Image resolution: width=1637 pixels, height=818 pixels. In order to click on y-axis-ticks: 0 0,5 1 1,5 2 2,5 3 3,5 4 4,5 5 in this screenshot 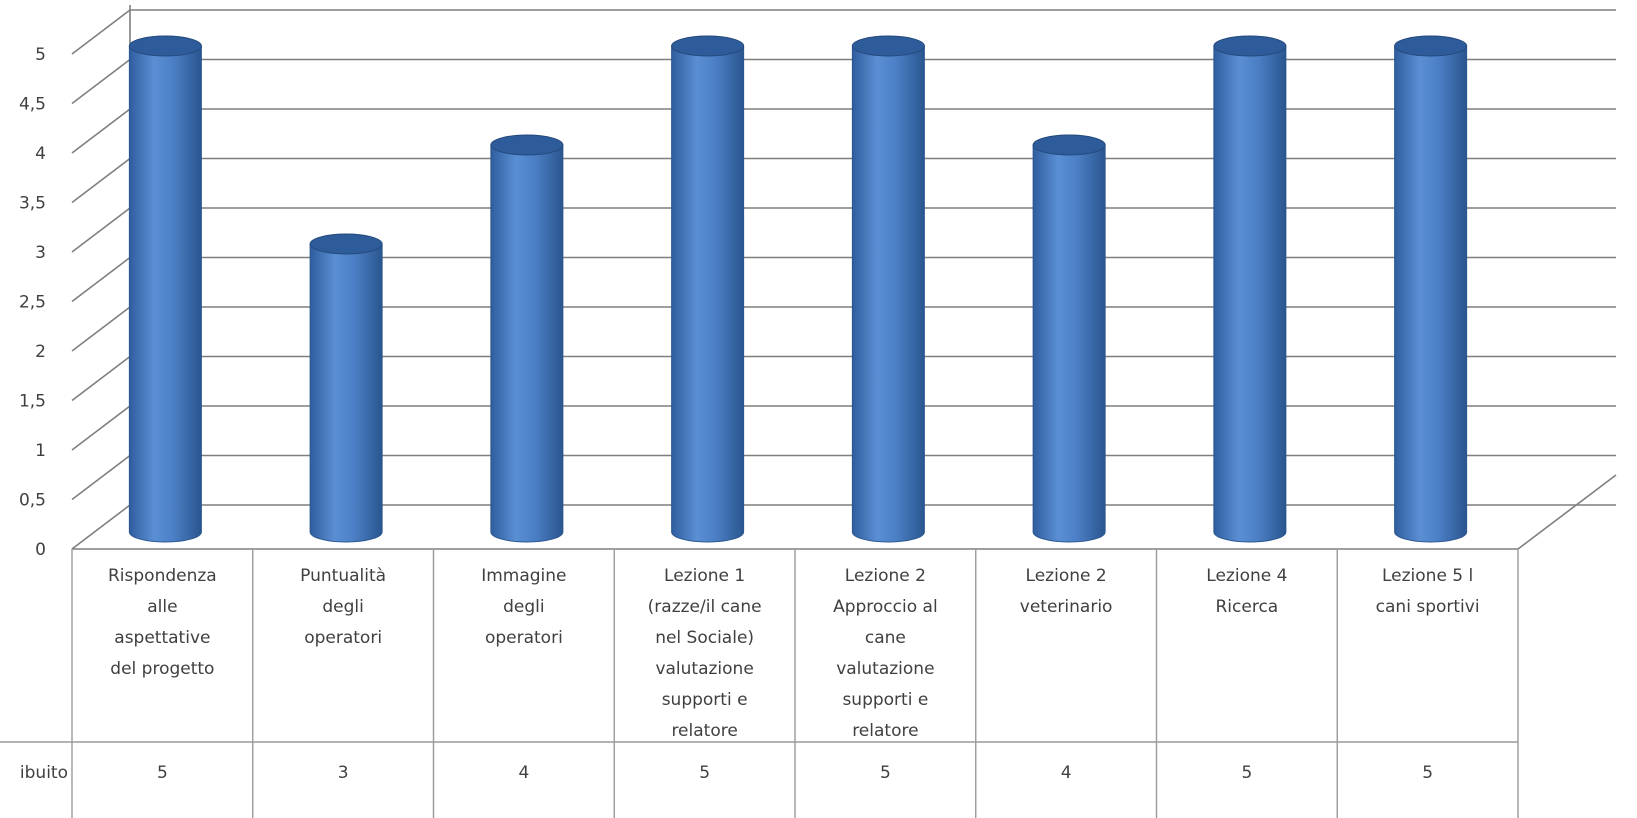, I will do `click(32, 302)`.